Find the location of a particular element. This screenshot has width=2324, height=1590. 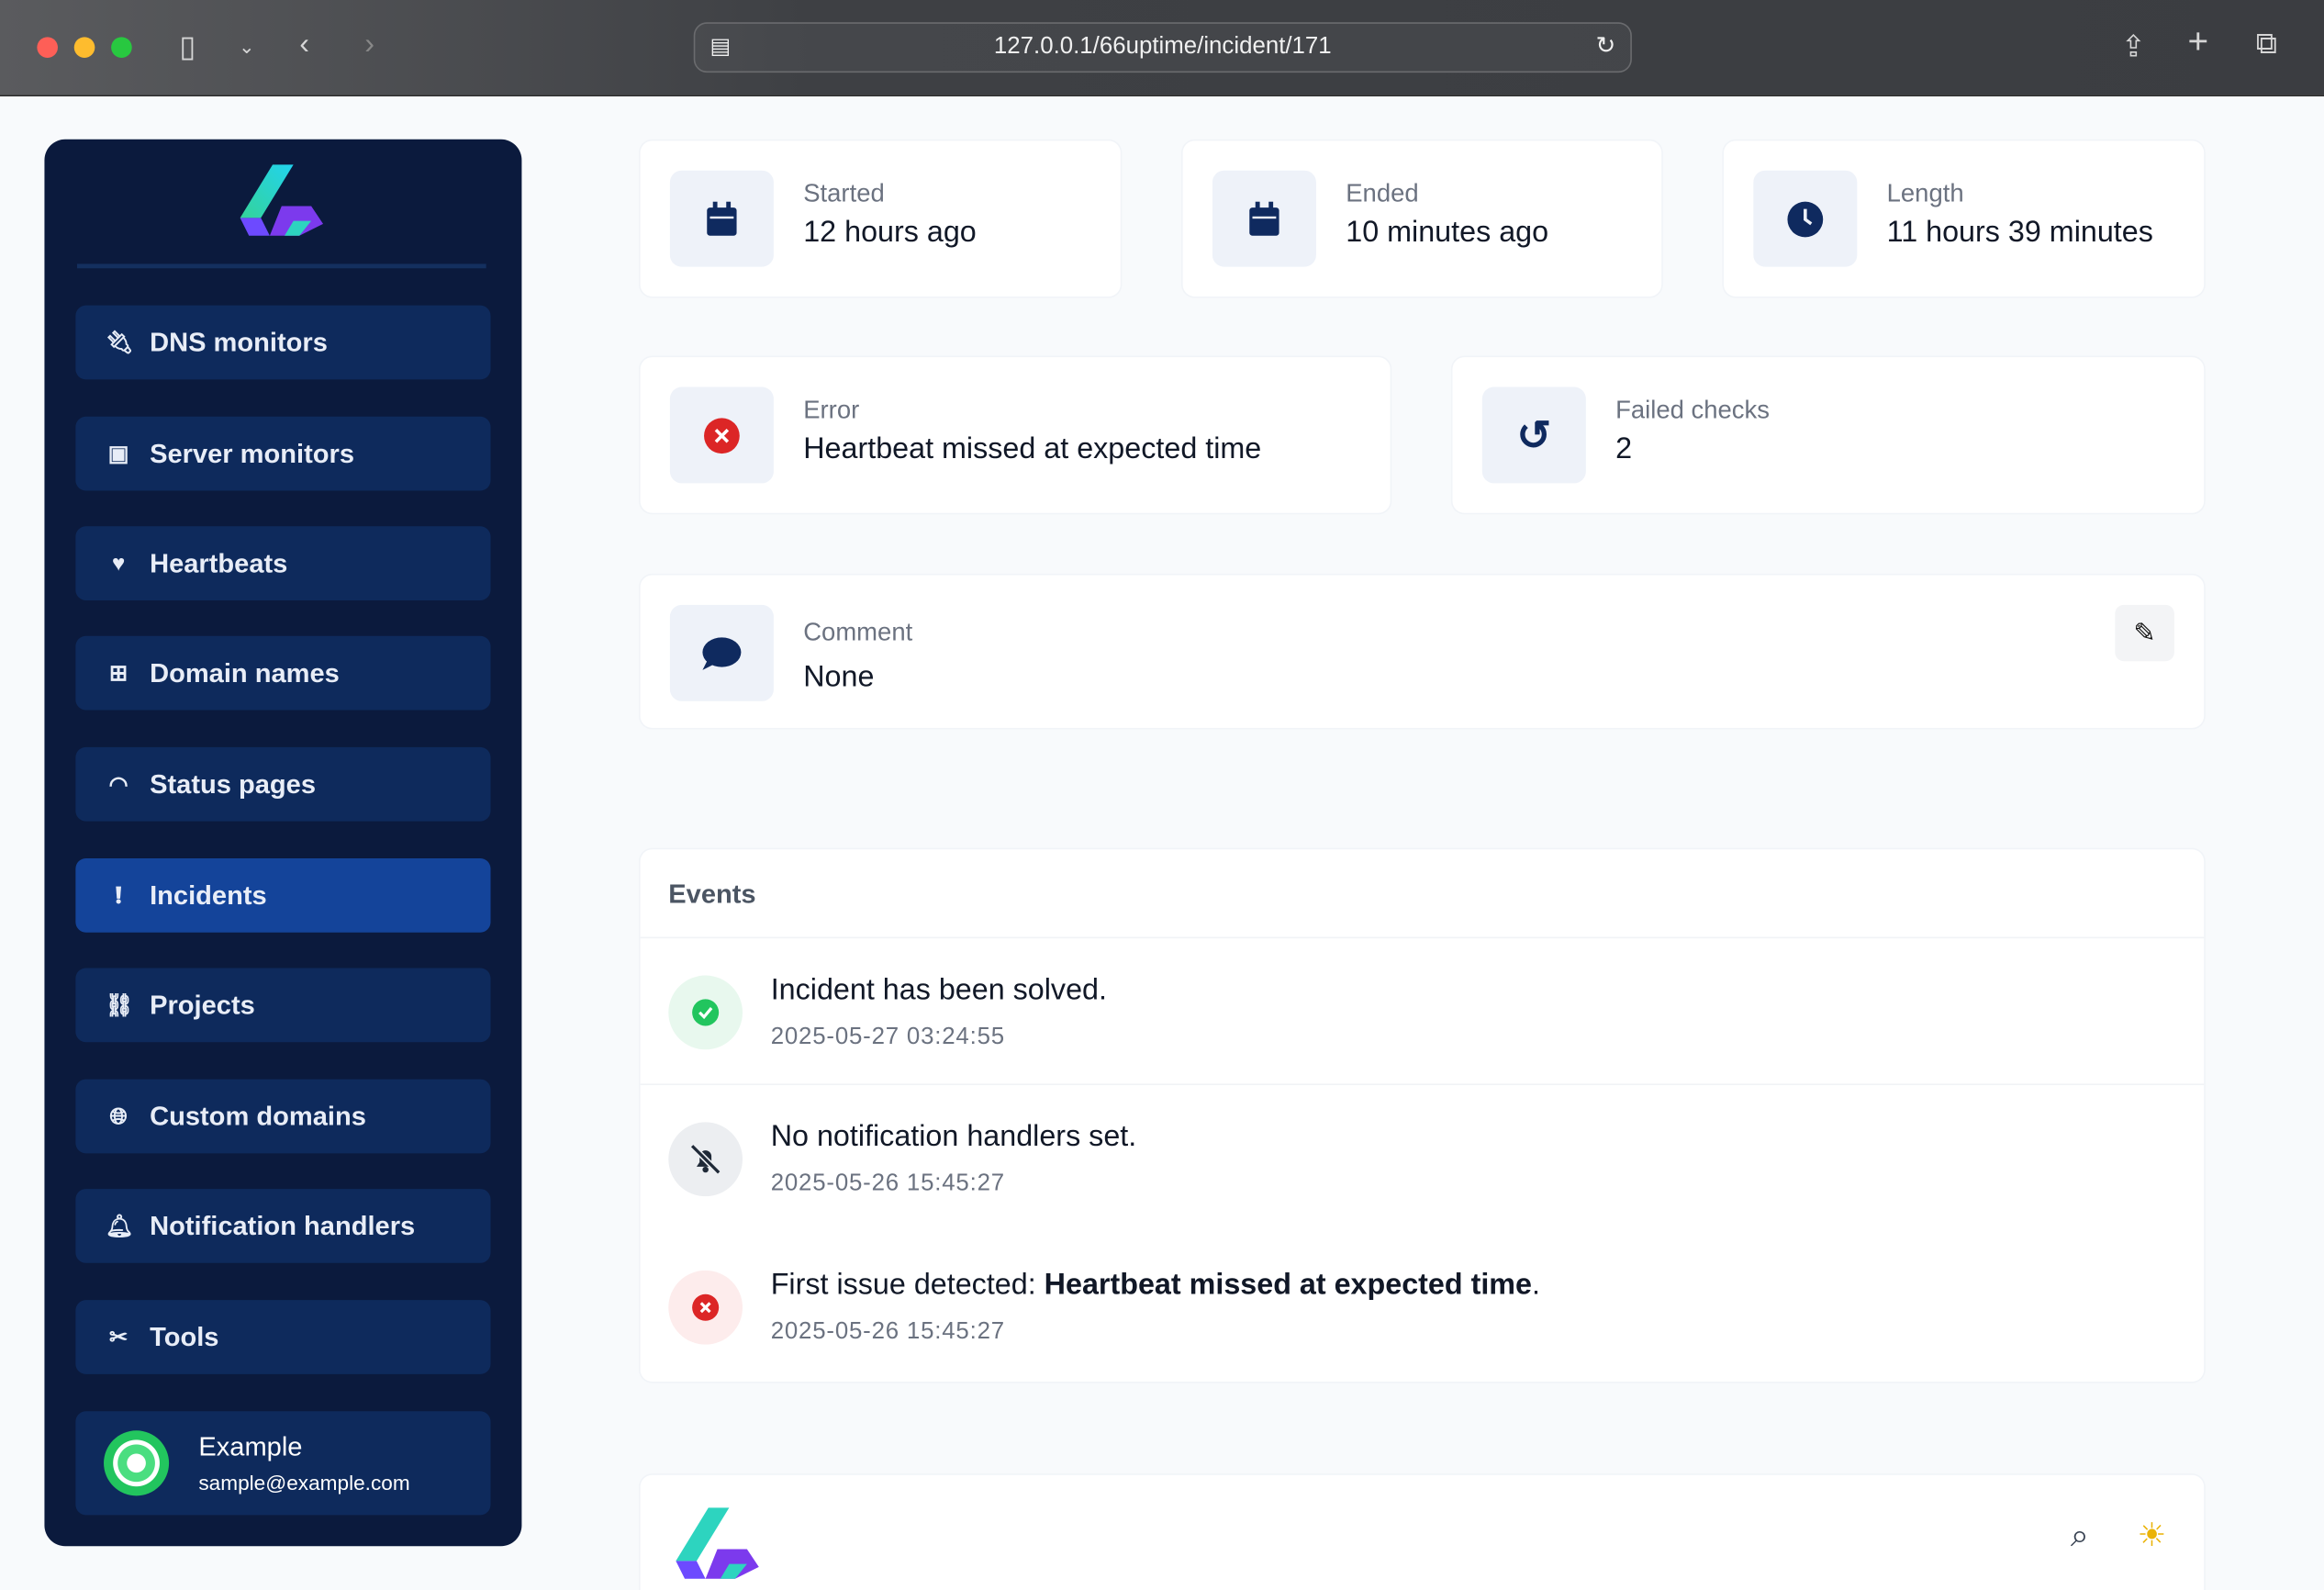

sidebar-item-server-monitors: ▣ Server monitors is located at coordinates (283, 453).